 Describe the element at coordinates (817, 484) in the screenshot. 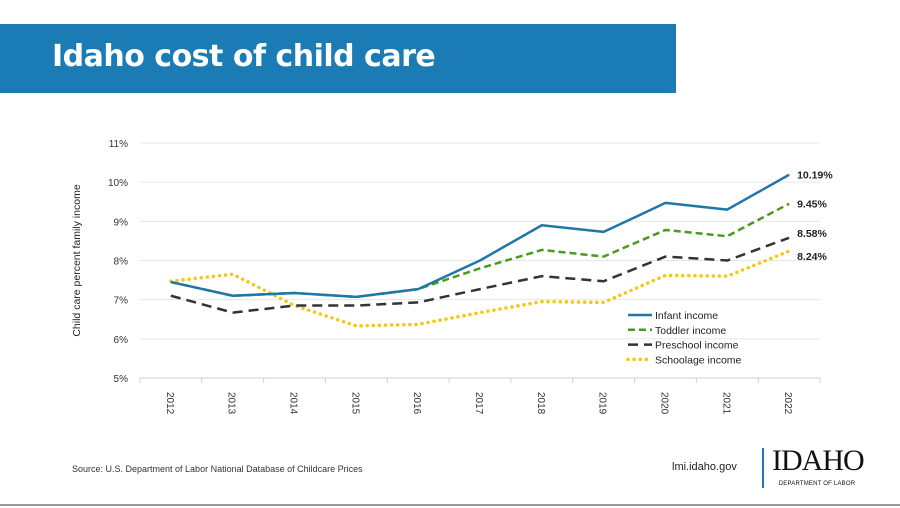

I see `logo-subtext: DEPARTMENT OF LABOR` at that location.